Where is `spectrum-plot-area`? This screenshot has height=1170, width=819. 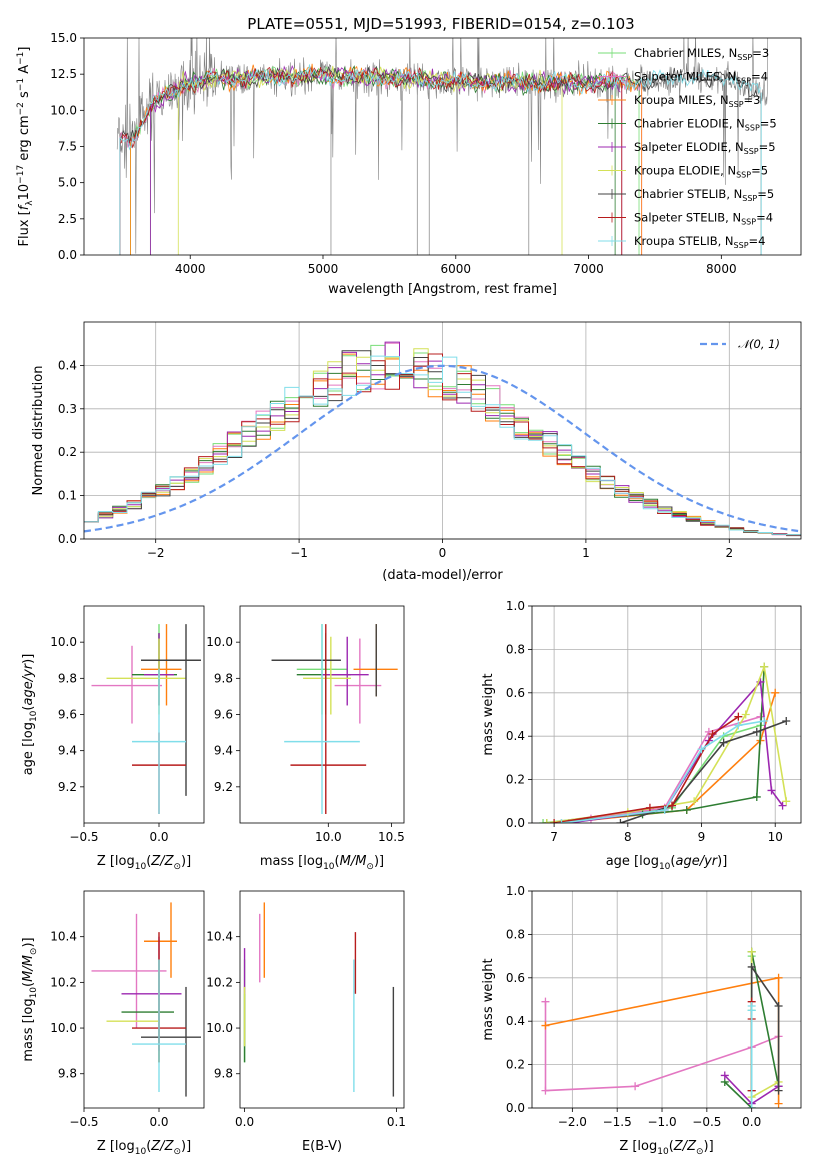 spectrum-plot-area is located at coordinates (442, 146).